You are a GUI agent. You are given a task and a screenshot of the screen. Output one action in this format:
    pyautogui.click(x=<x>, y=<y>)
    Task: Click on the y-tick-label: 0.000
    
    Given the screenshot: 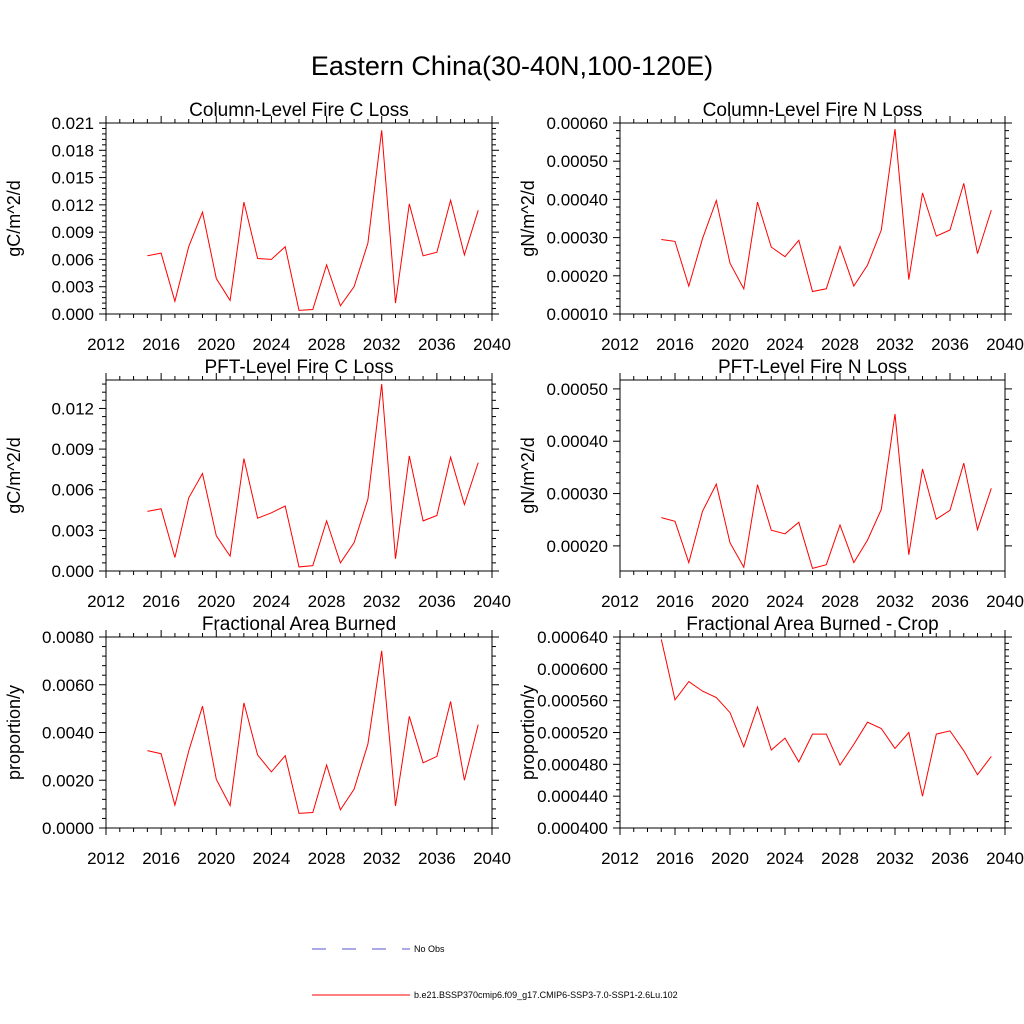 What is the action you would take?
    pyautogui.click(x=72, y=571)
    